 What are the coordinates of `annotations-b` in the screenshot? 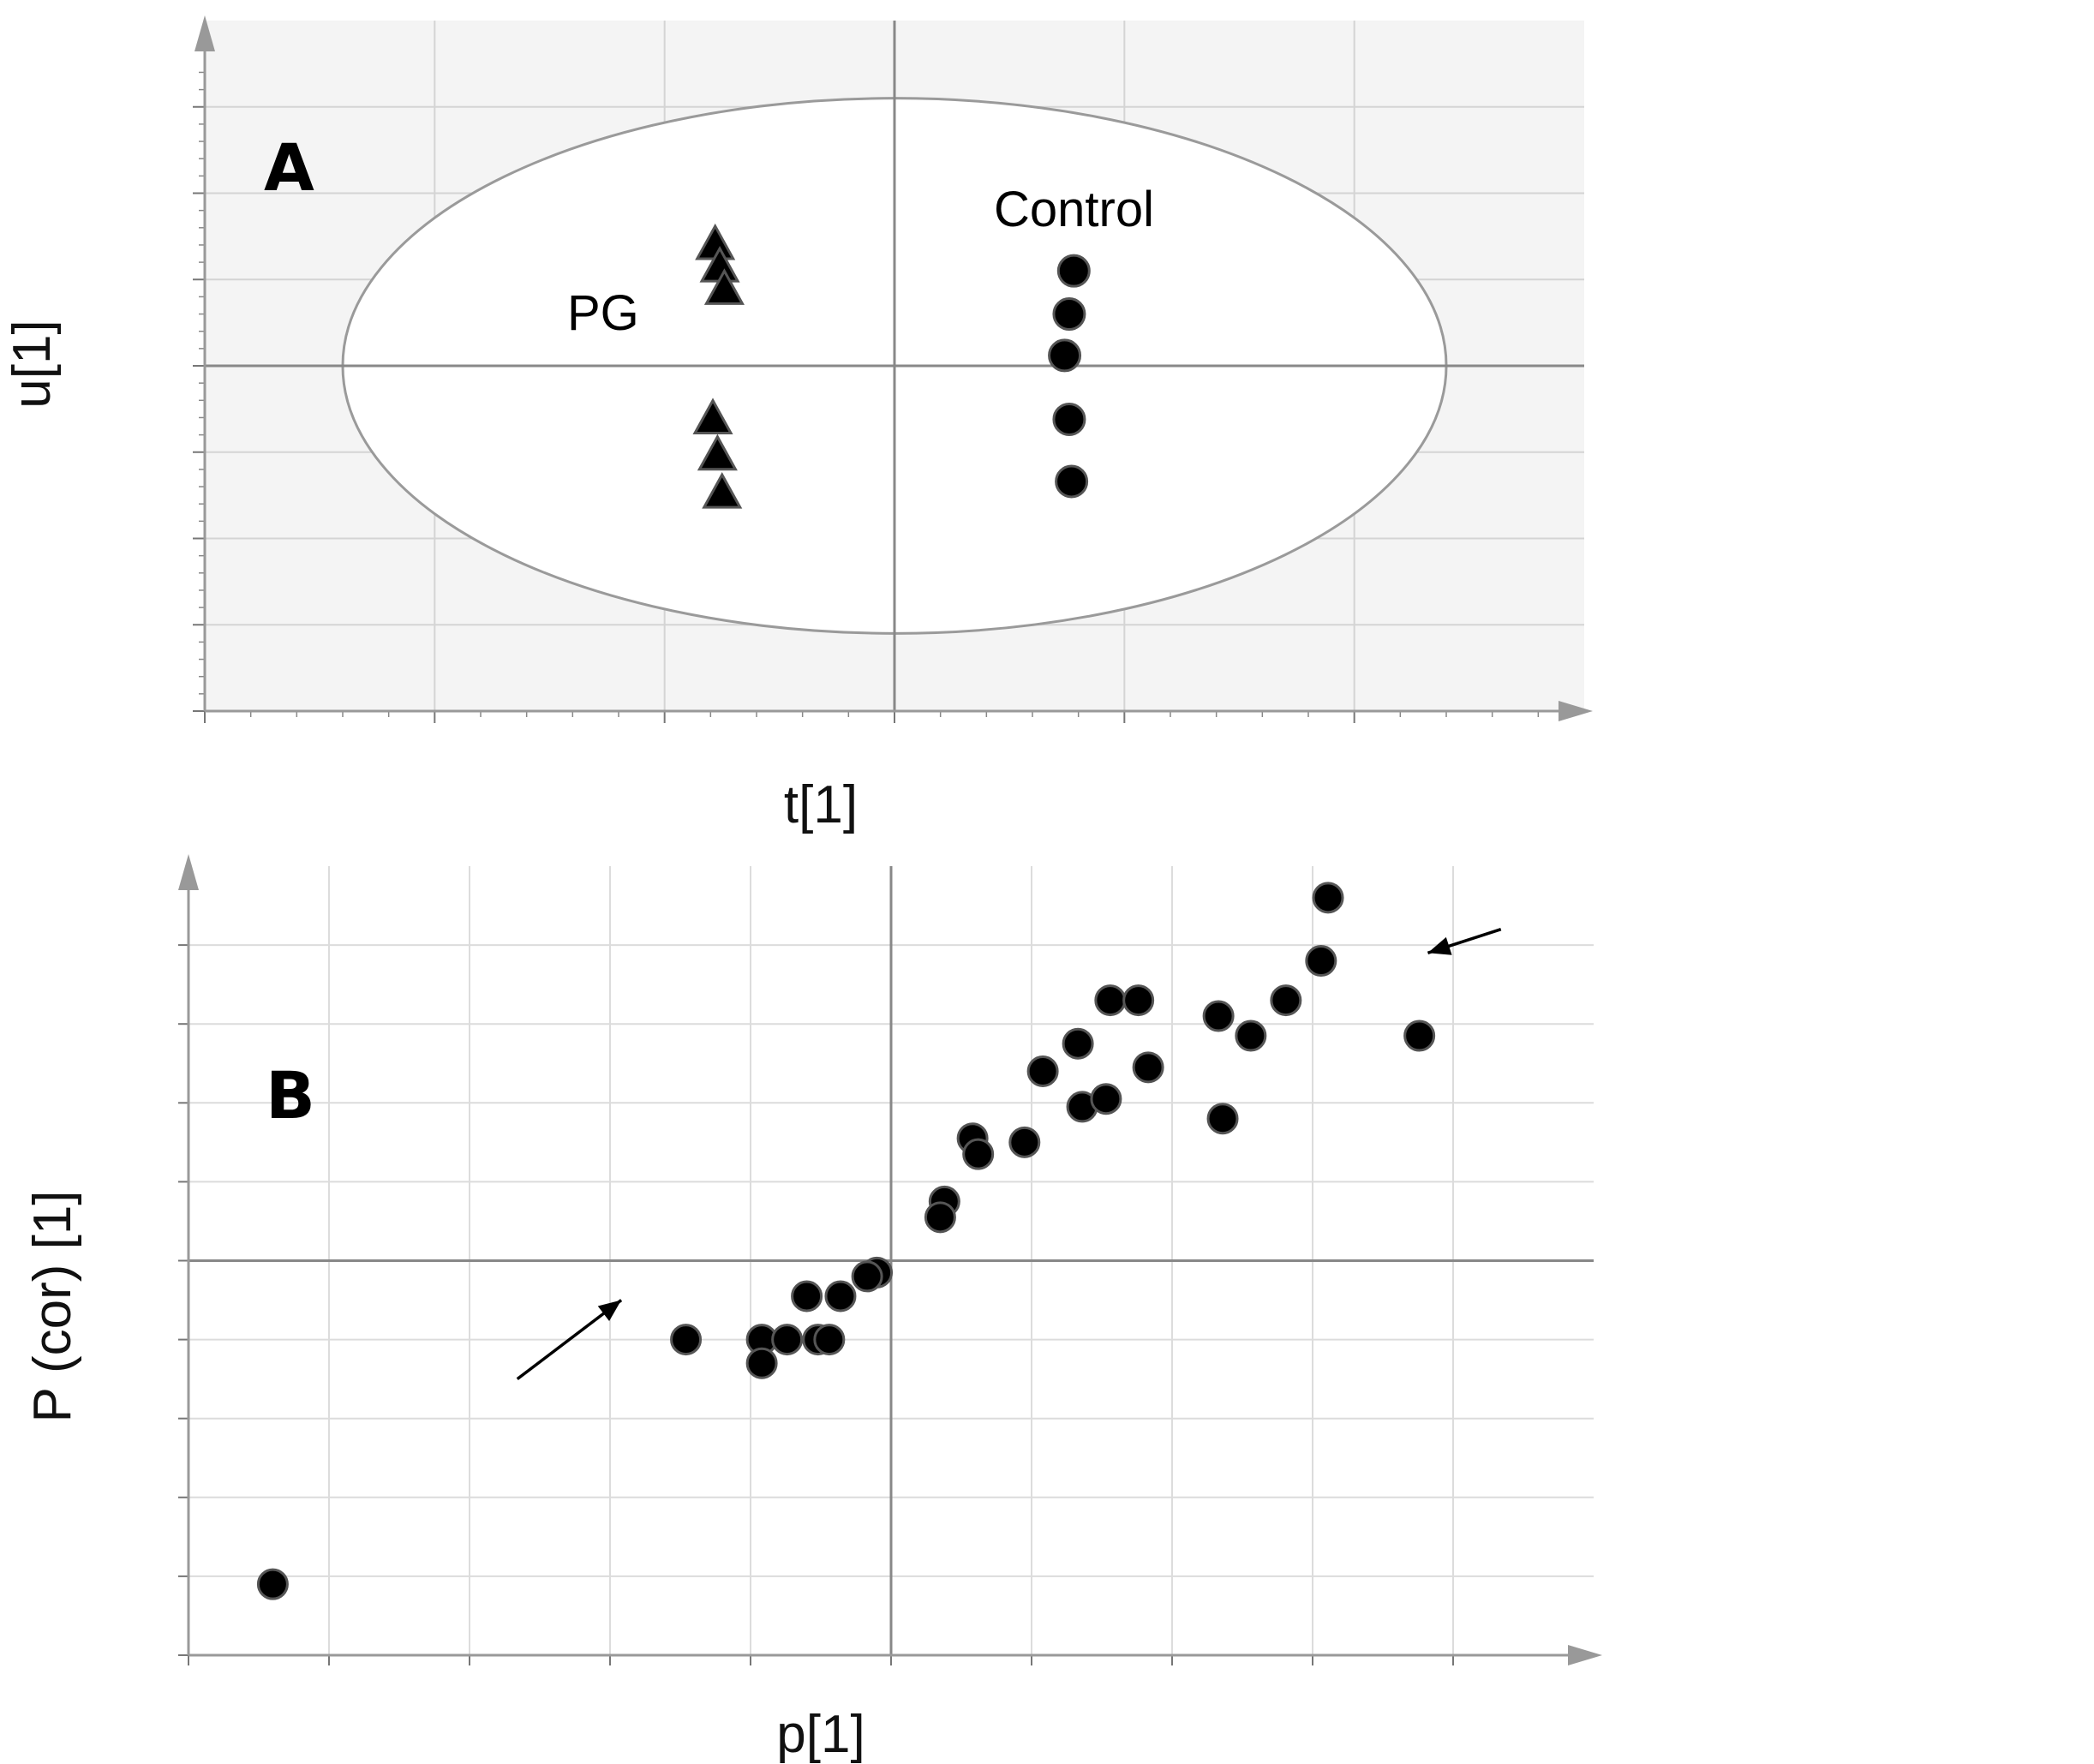 It's located at (1009, 1154).